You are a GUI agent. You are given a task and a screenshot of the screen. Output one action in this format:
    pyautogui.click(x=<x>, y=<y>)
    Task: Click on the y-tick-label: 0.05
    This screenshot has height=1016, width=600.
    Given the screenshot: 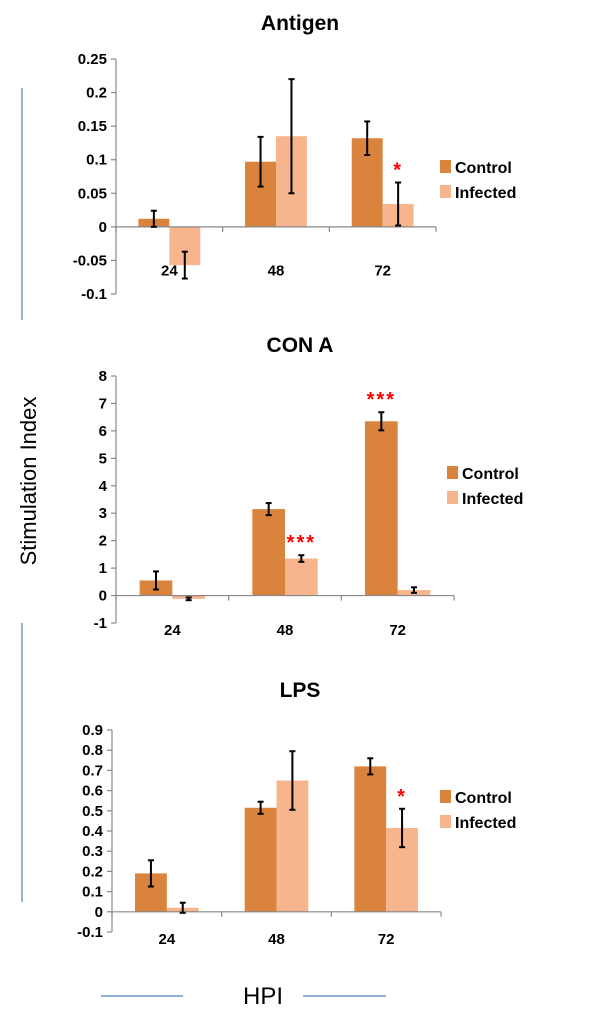 What is the action you would take?
    pyautogui.click(x=92, y=193)
    